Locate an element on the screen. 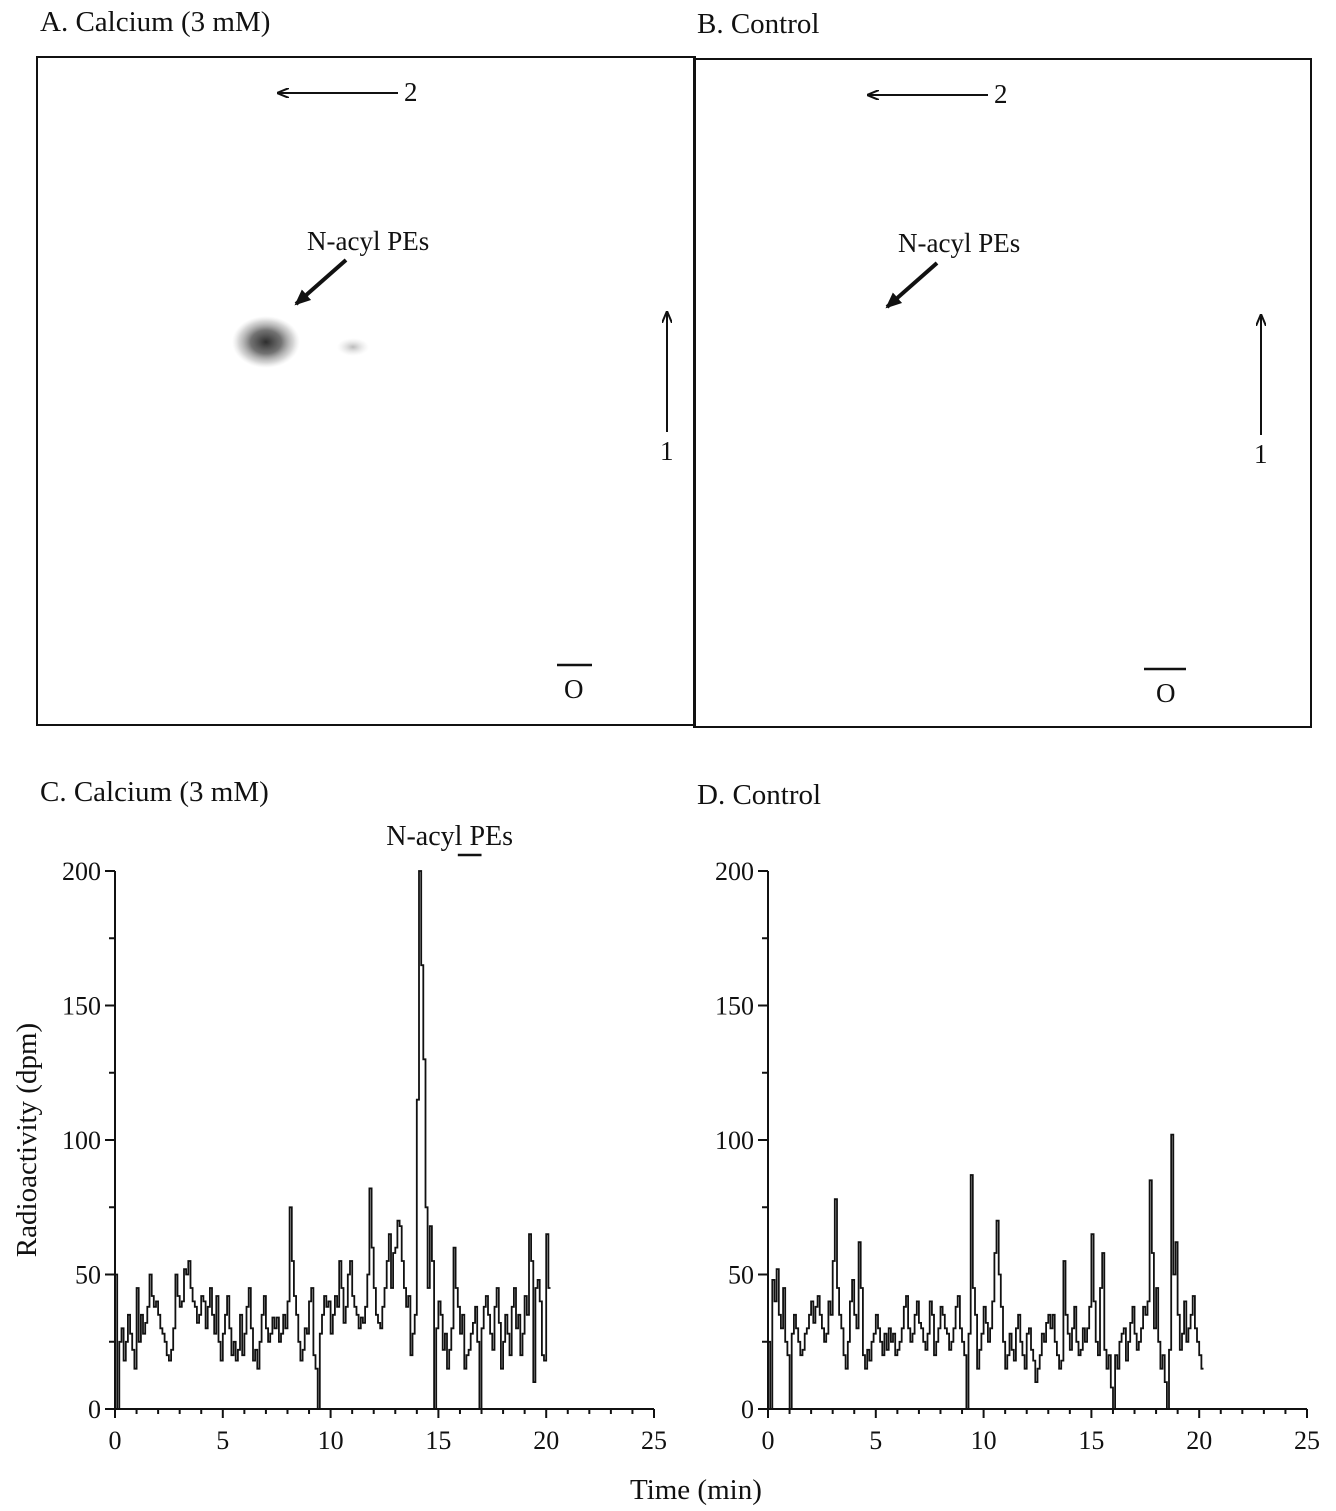  x-tick-label-c: 5 is located at coordinates (222, 1440).